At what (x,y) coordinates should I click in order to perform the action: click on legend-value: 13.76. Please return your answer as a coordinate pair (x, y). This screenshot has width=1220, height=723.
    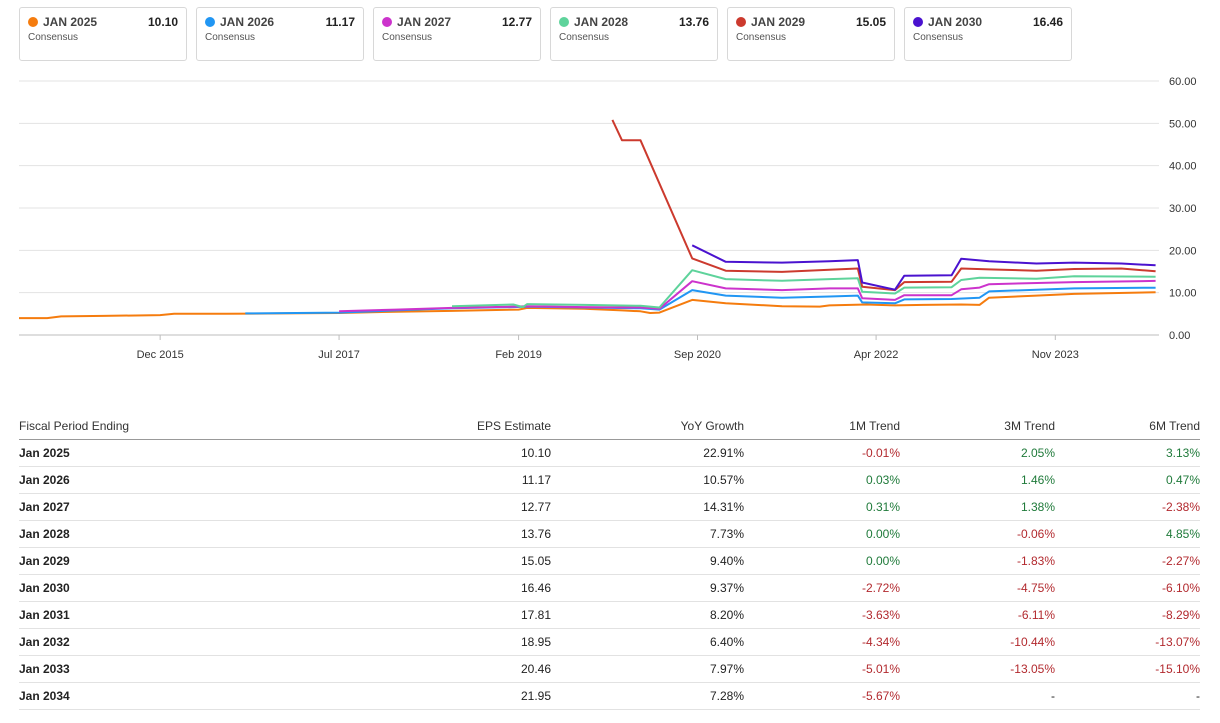
    Looking at the image, I should click on (693, 22).